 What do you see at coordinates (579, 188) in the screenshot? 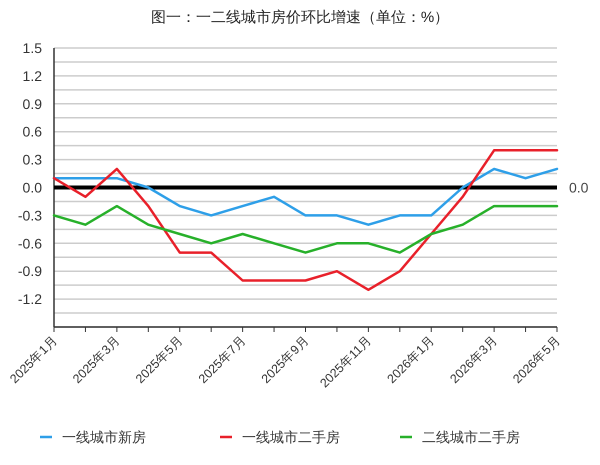
I see `ref-line-label: 0.0` at bounding box center [579, 188].